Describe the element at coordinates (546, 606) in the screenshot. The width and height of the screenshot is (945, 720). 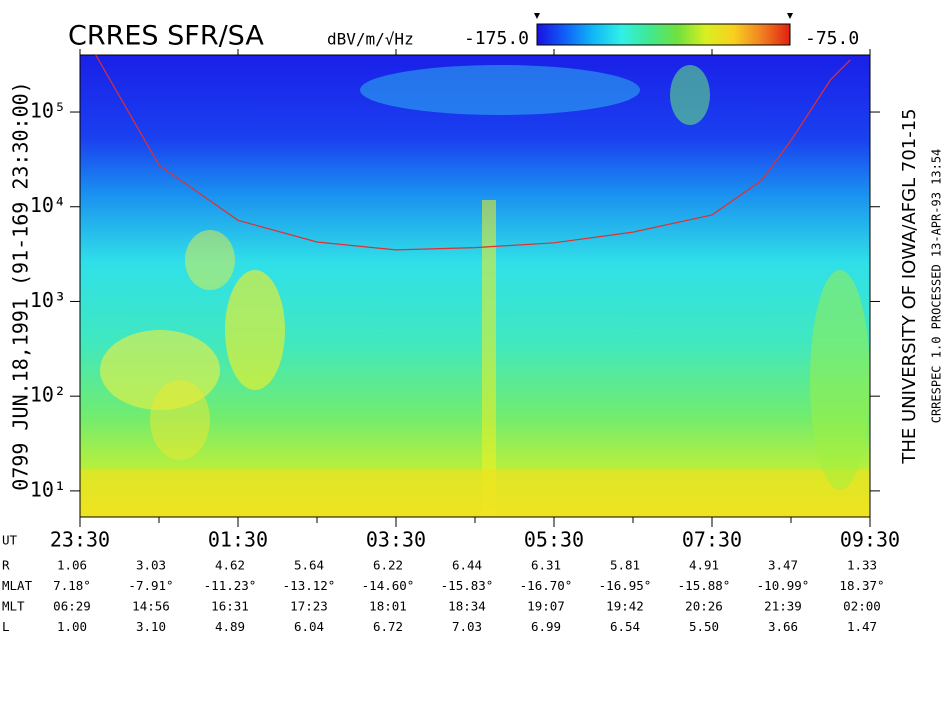
I see `ephemeris-value: 19:07` at that location.